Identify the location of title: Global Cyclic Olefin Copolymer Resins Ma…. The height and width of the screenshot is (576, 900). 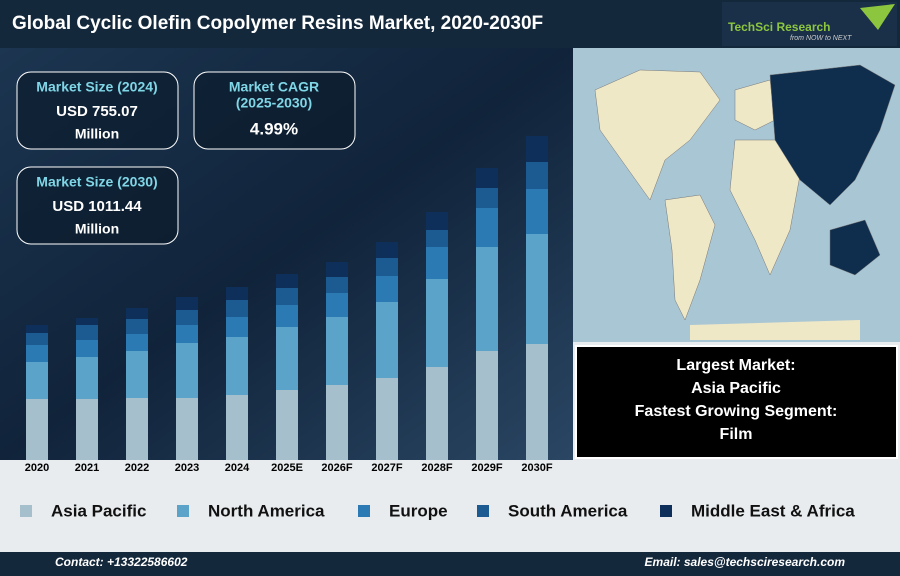
(277, 23).